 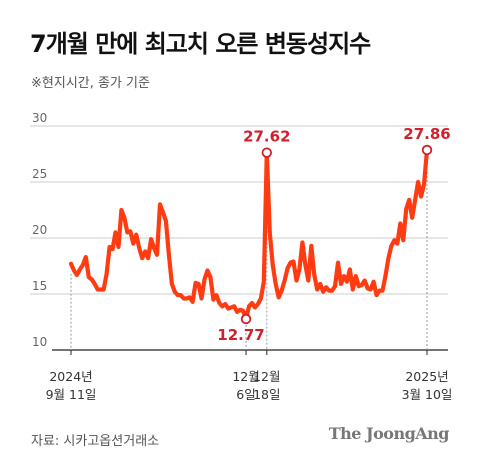 I want to click on x-tick-label: 3월 10일, so click(x=427, y=394).